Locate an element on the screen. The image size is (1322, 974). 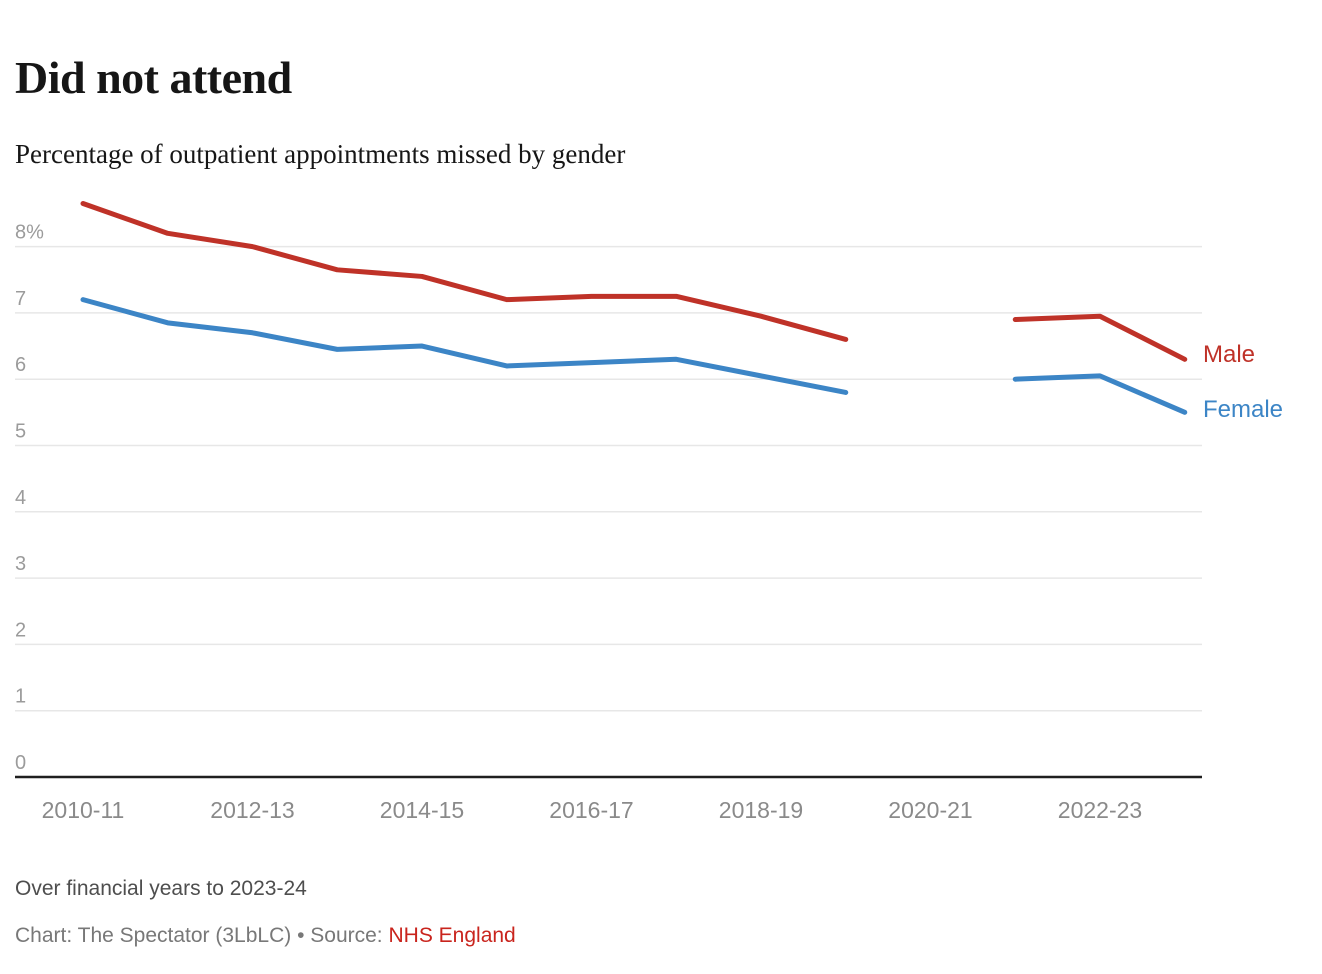
y-axis-tick-label: 2 is located at coordinates (20, 630).